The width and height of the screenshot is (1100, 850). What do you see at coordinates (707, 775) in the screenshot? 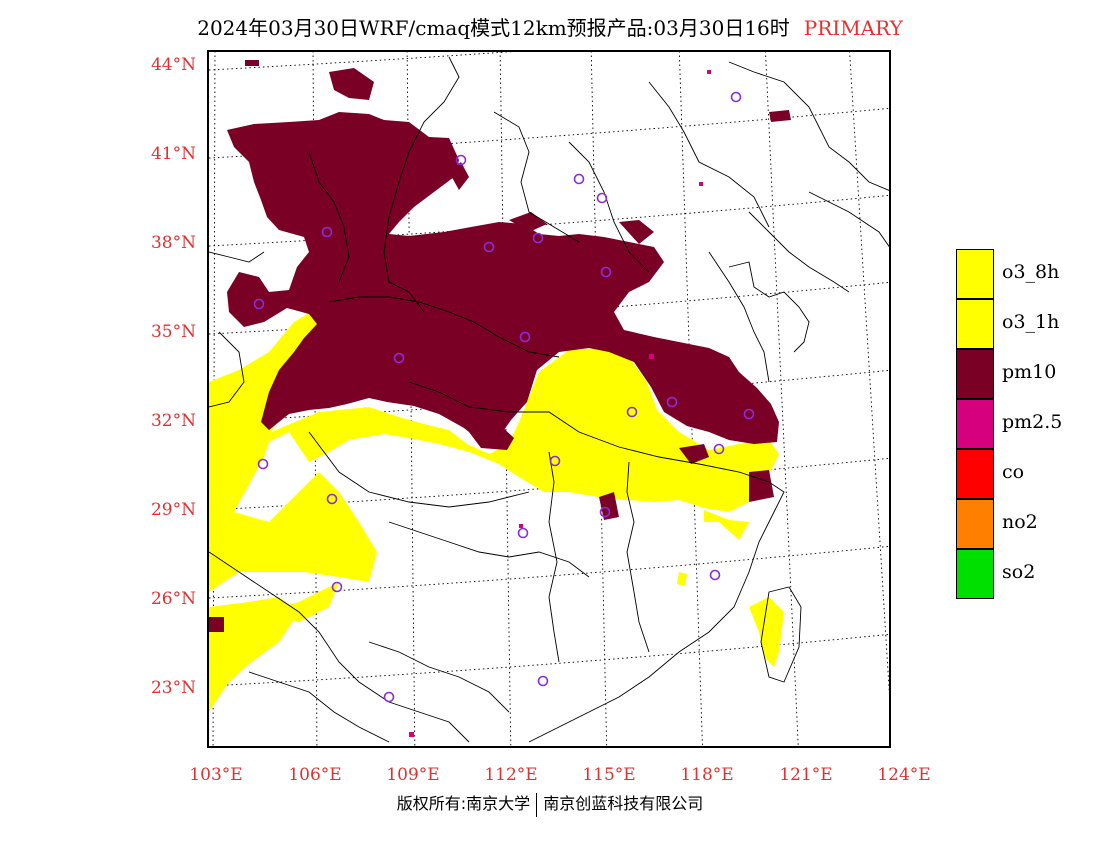
I see `lon-label: 118°E` at bounding box center [707, 775].